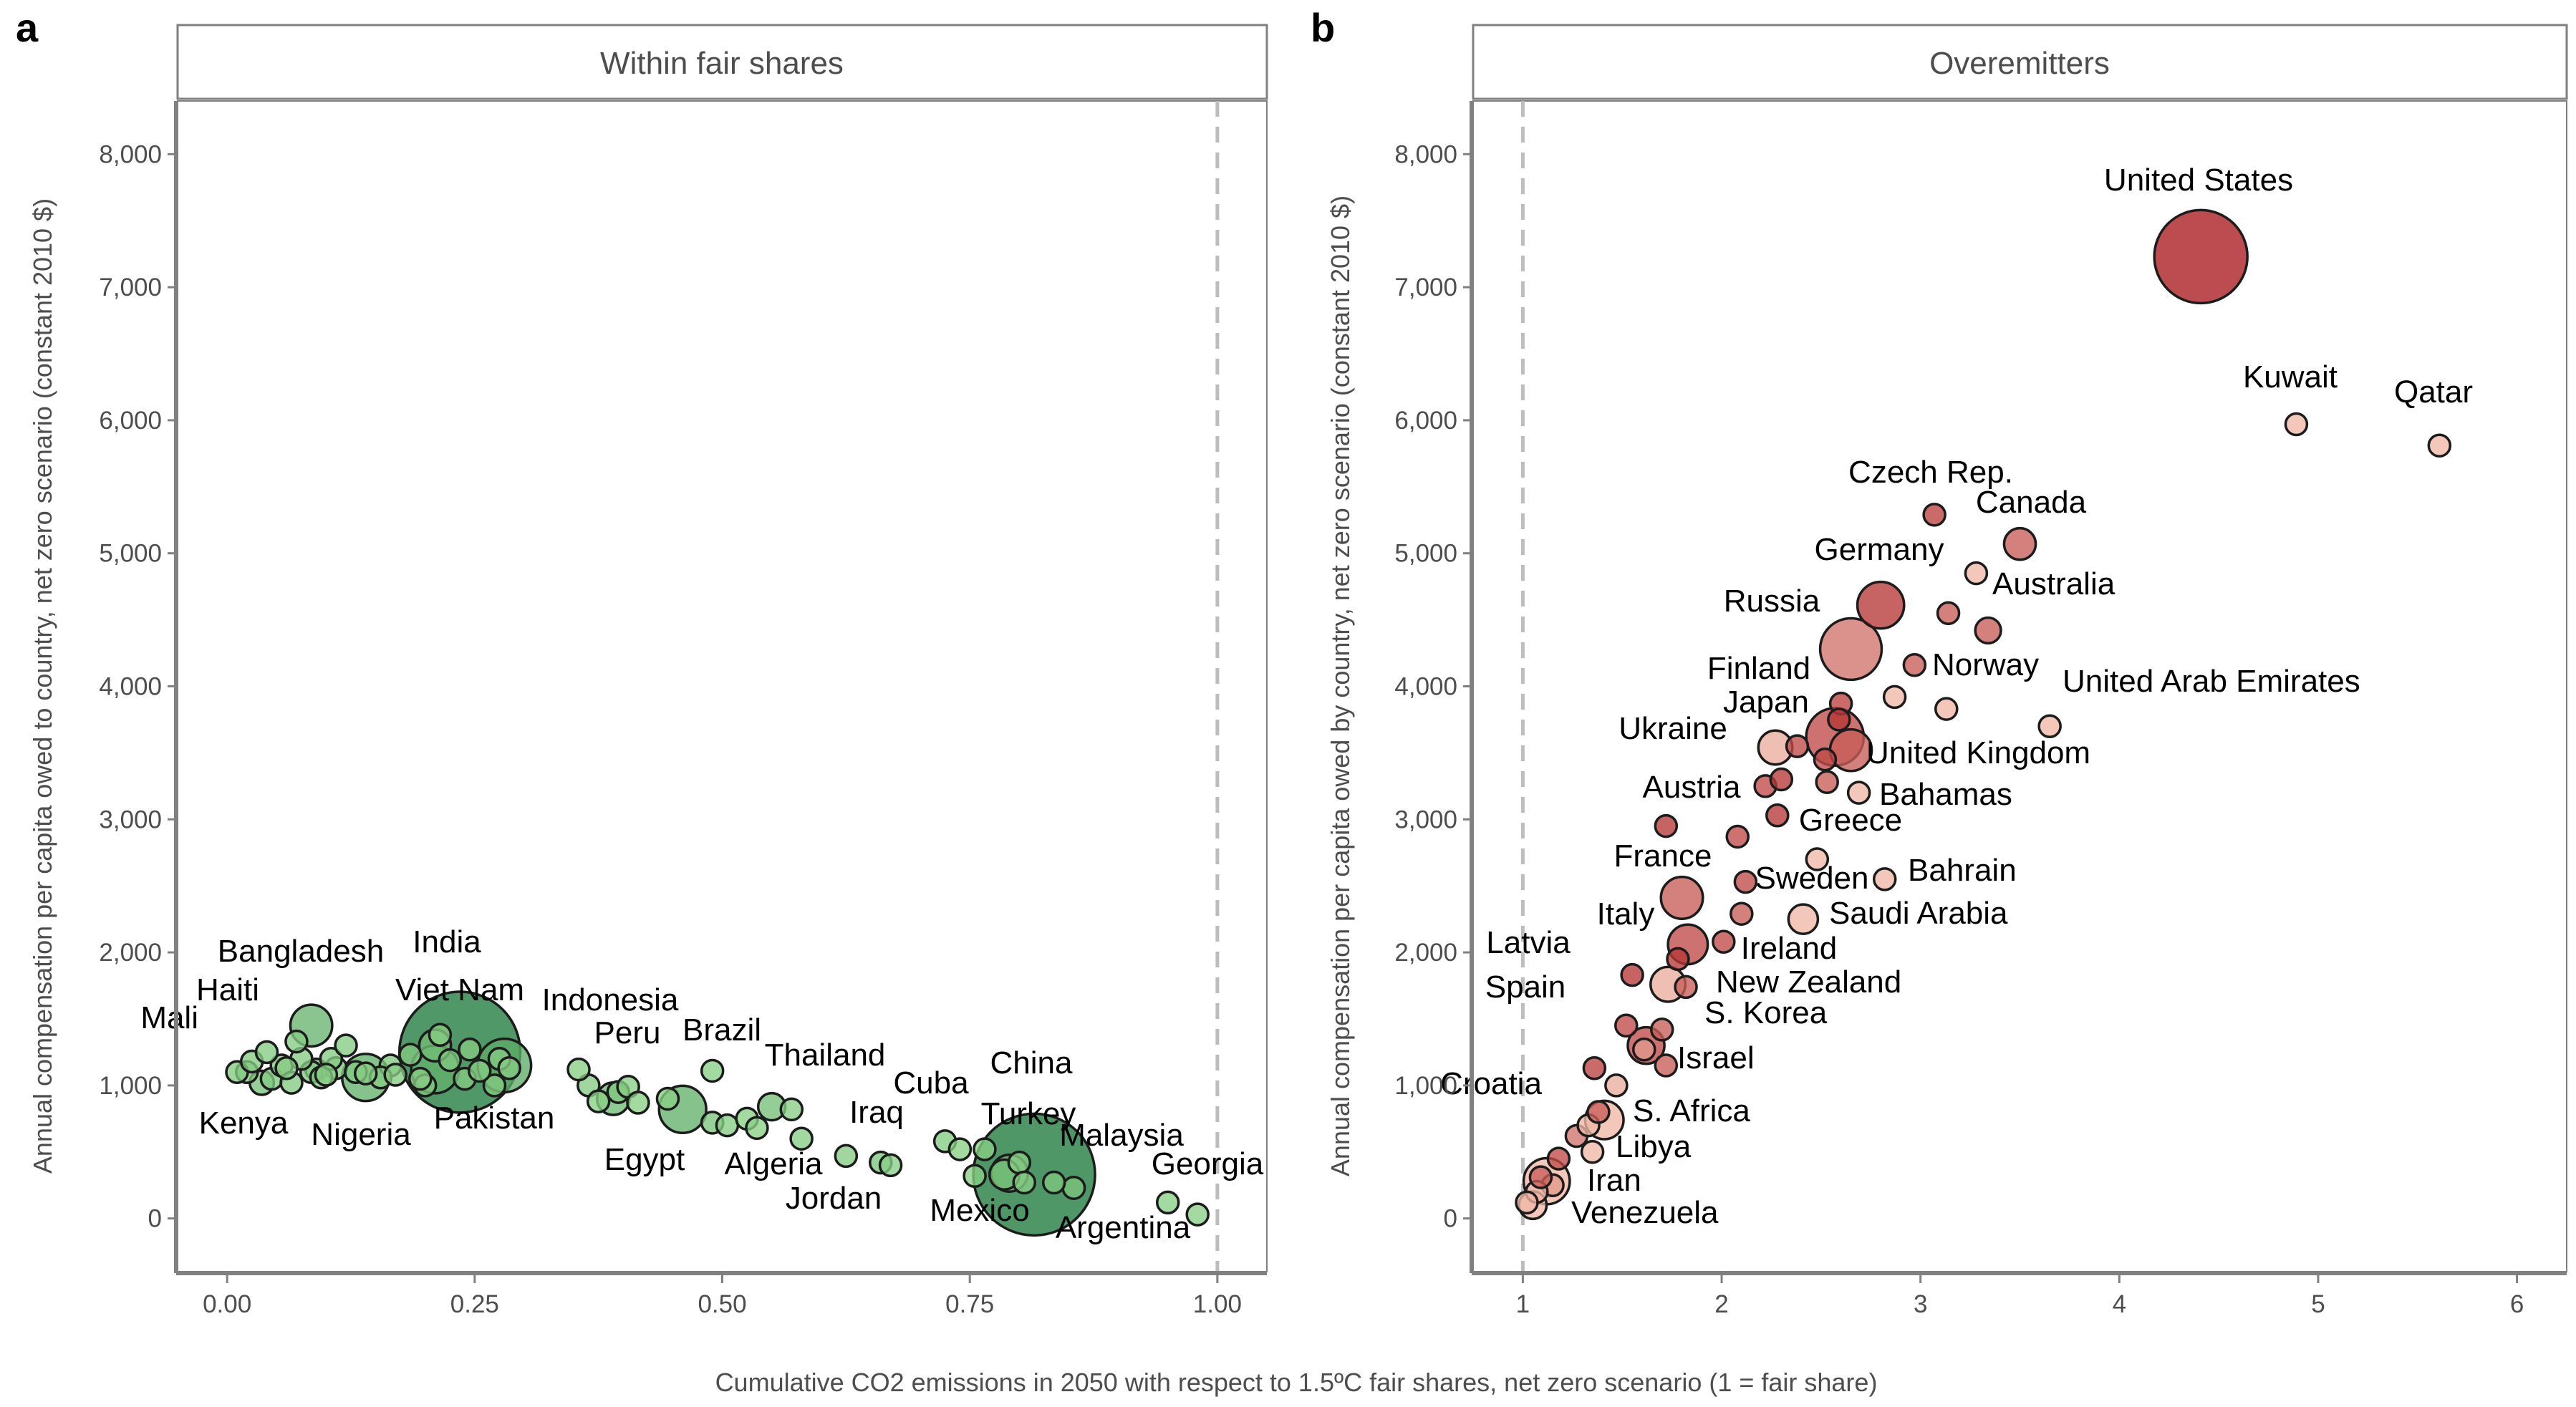 The height and width of the screenshot is (1407, 2576). I want to click on point-label: Czech Rep., so click(1931, 473).